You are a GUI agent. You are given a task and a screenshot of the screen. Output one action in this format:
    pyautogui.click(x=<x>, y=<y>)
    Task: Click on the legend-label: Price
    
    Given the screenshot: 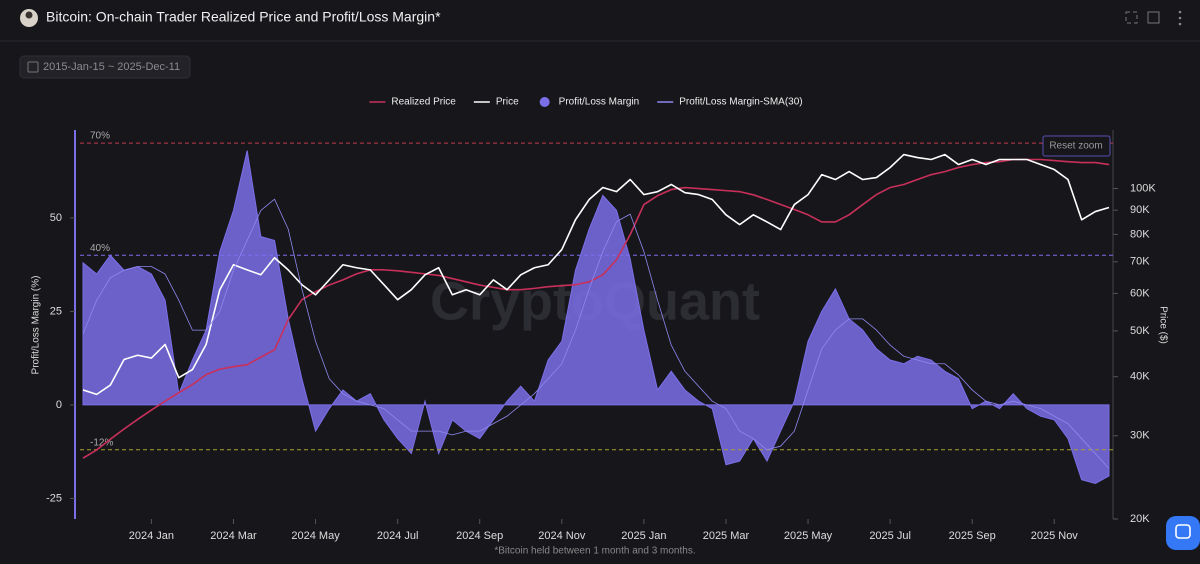 What is the action you would take?
    pyautogui.click(x=507, y=102)
    